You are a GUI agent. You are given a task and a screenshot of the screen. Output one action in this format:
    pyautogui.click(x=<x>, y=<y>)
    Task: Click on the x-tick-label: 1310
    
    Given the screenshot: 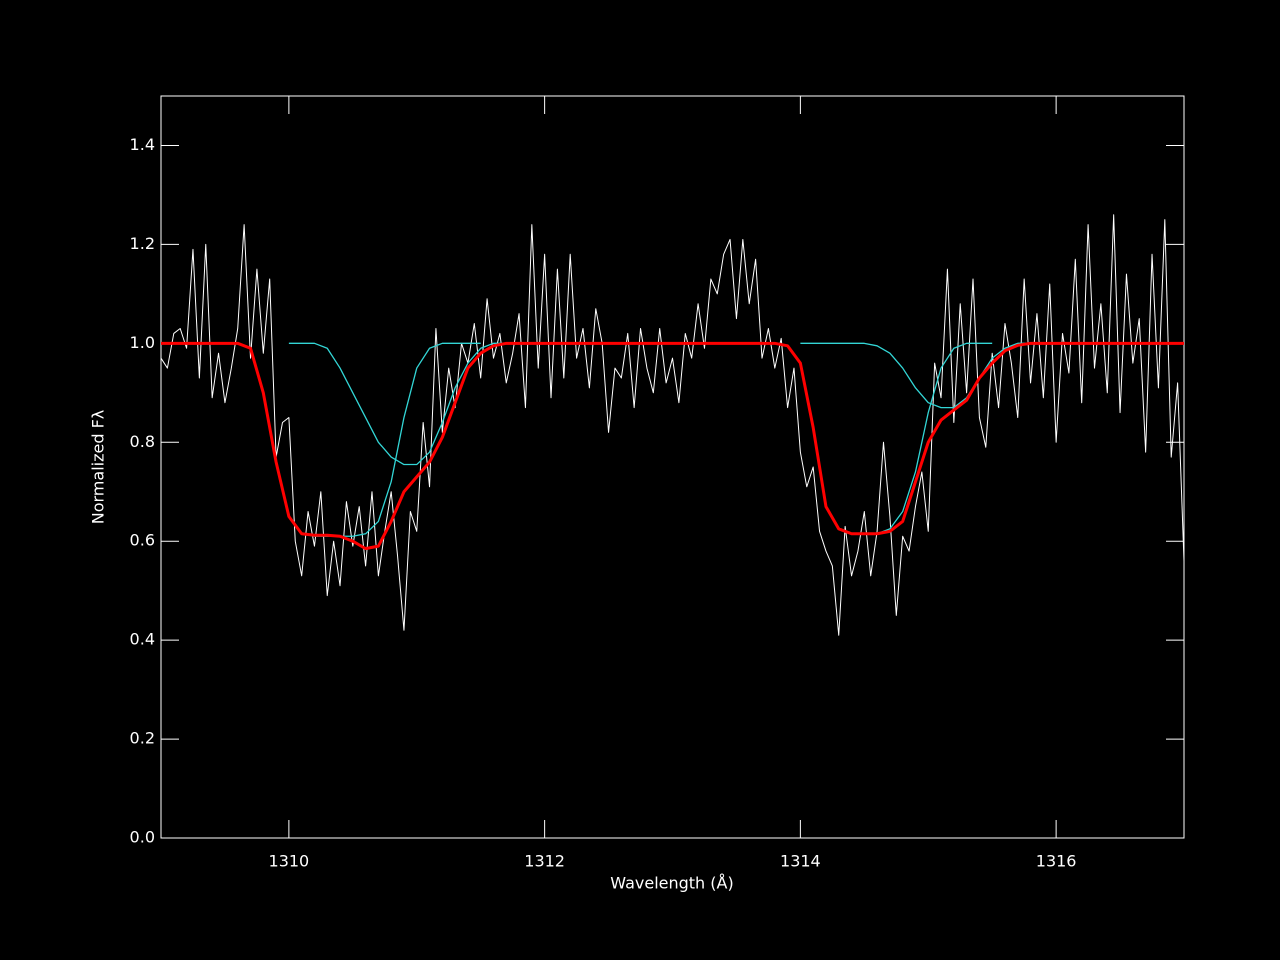 What is the action you would take?
    pyautogui.click(x=289, y=861)
    